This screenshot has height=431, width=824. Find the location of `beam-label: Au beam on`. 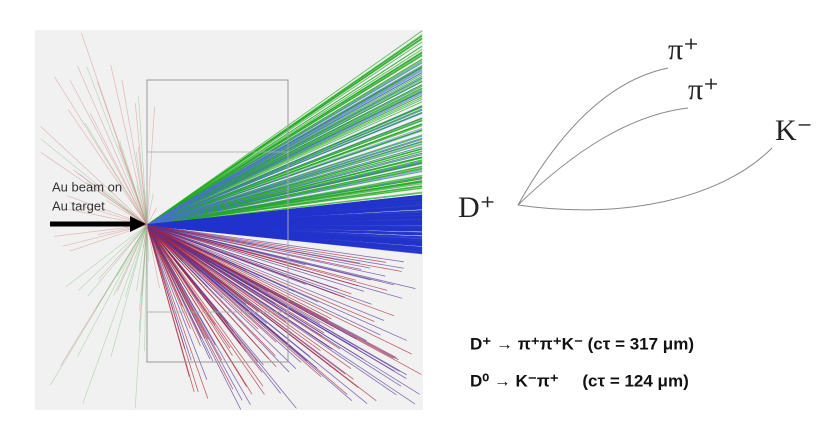

beam-label: Au beam on is located at coordinates (87, 186).